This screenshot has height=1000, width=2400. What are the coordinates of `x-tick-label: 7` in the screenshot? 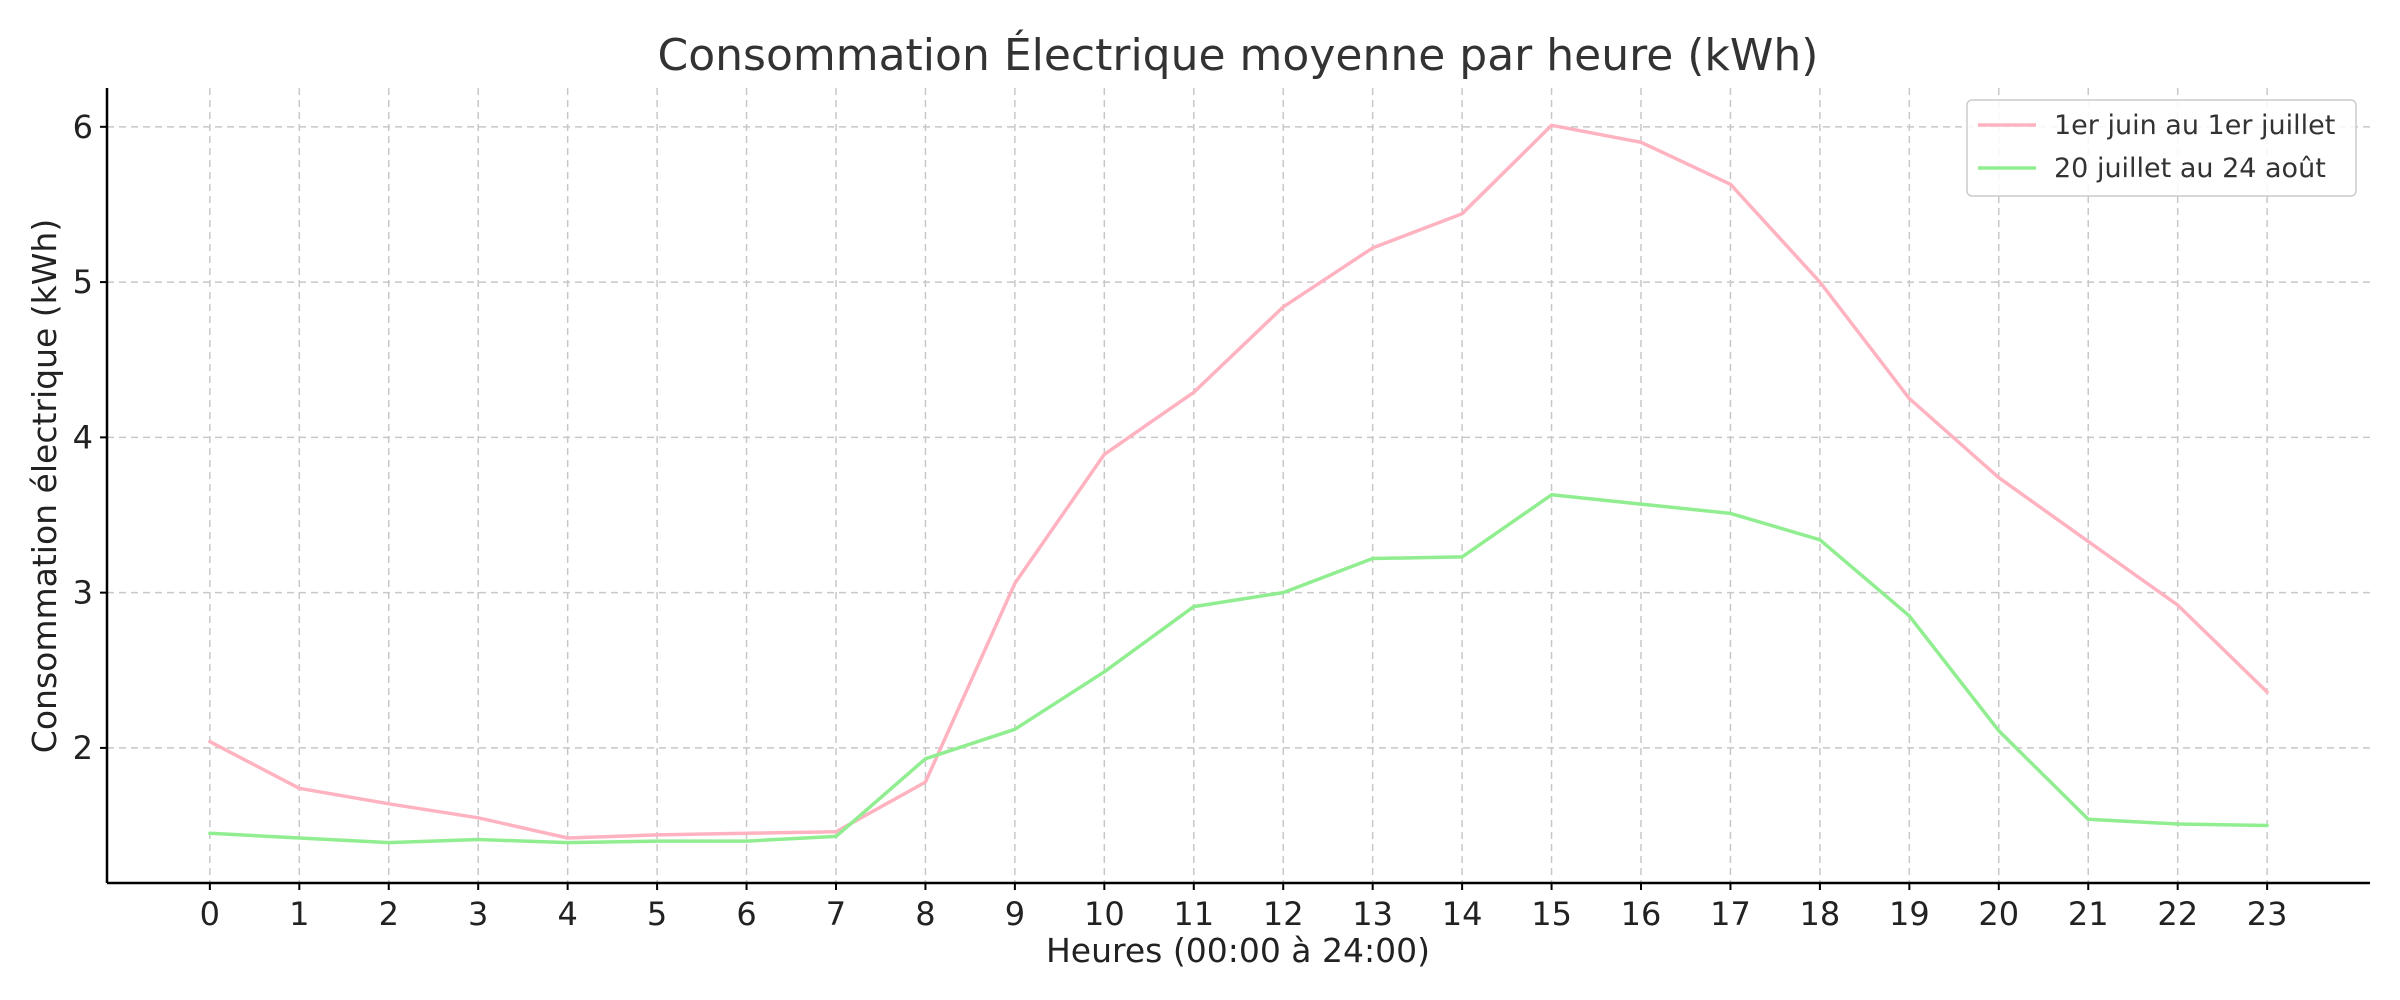 It's located at (836, 914).